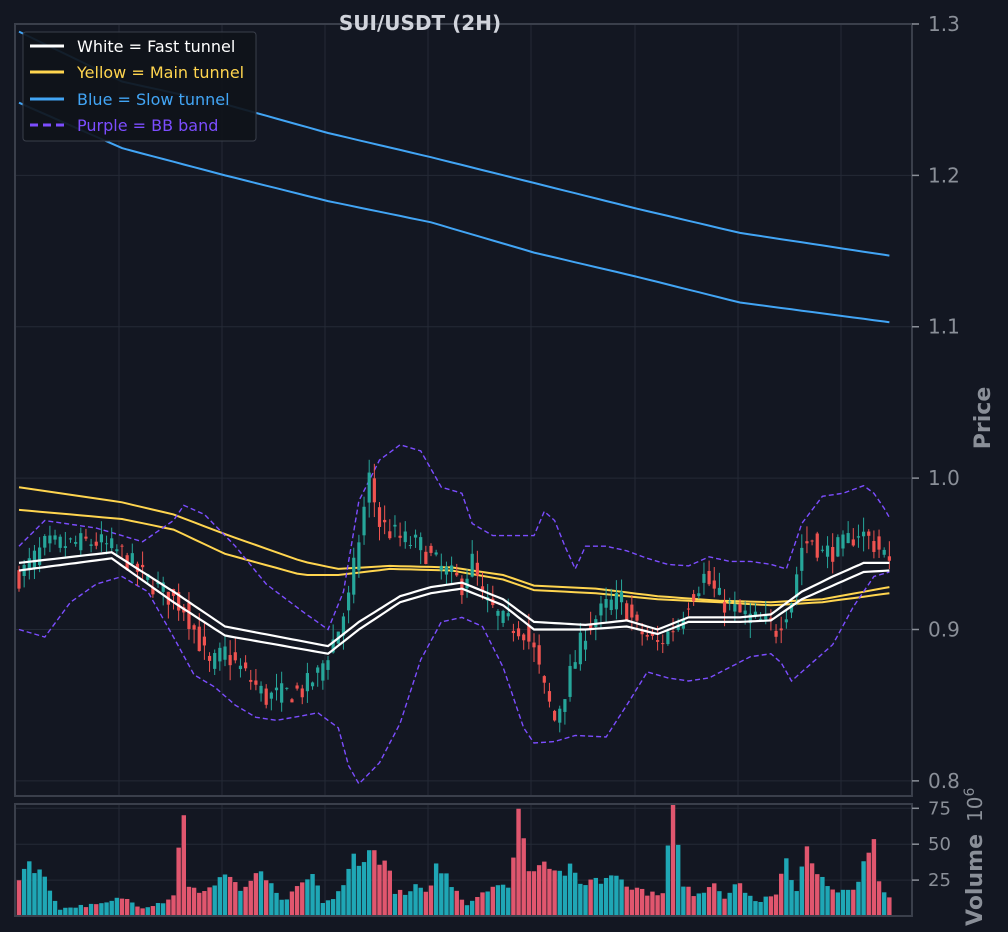 The width and height of the screenshot is (1008, 932). What do you see at coordinates (944, 24) in the screenshot?
I see `price-tick-label: 1.3` at bounding box center [944, 24].